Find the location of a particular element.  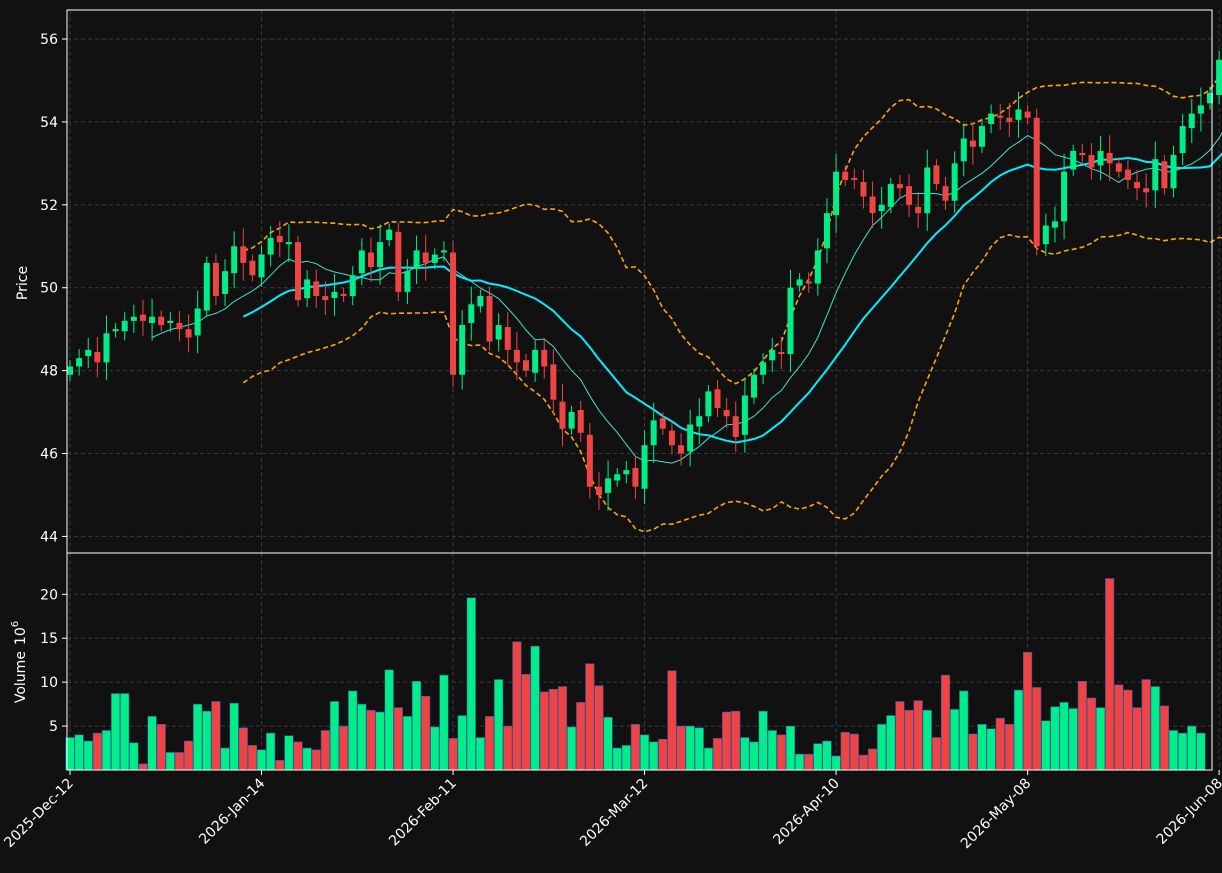

price-tick-label: 46 is located at coordinates (49, 455).